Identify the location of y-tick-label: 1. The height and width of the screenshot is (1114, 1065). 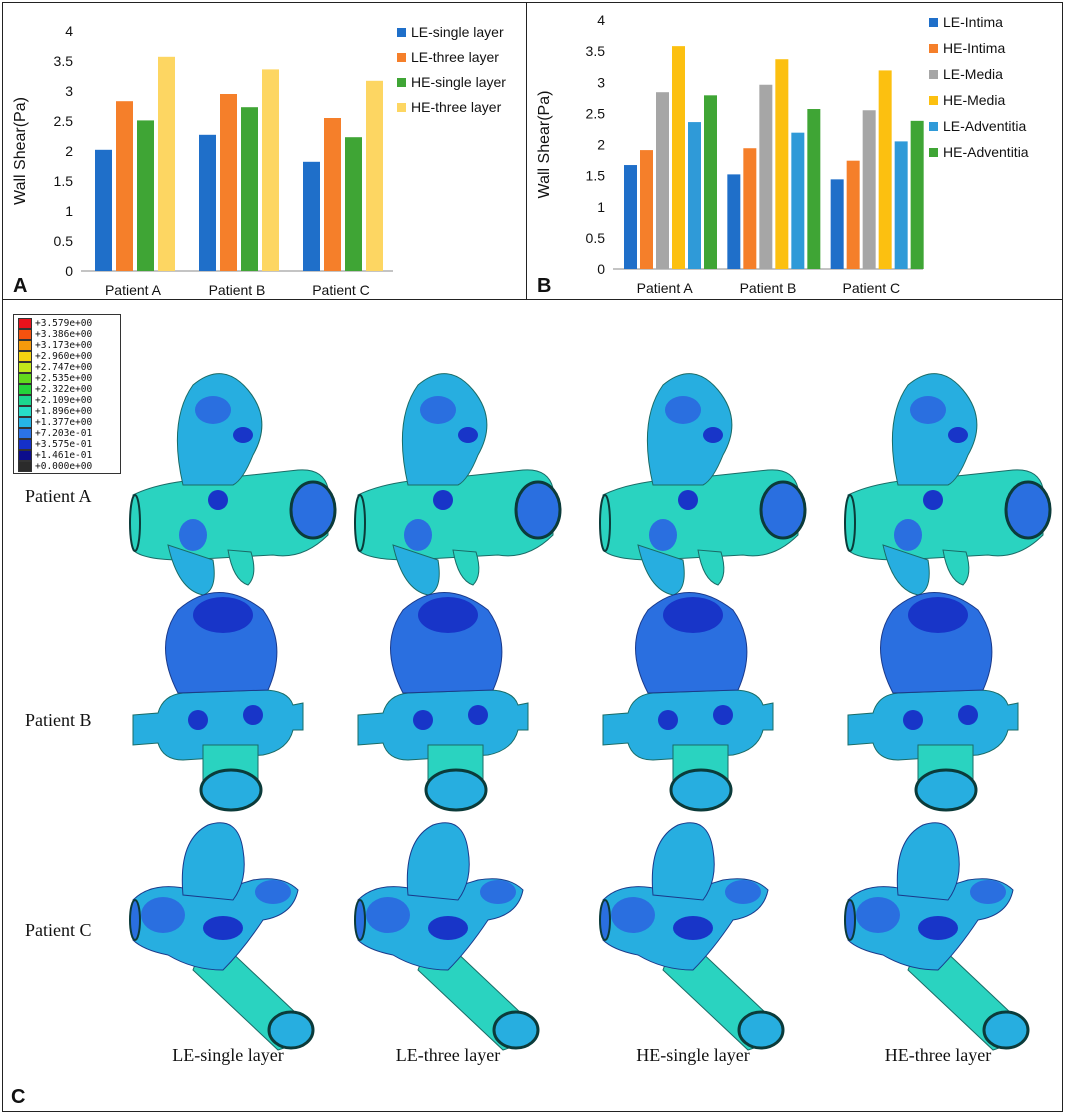
(69, 211).